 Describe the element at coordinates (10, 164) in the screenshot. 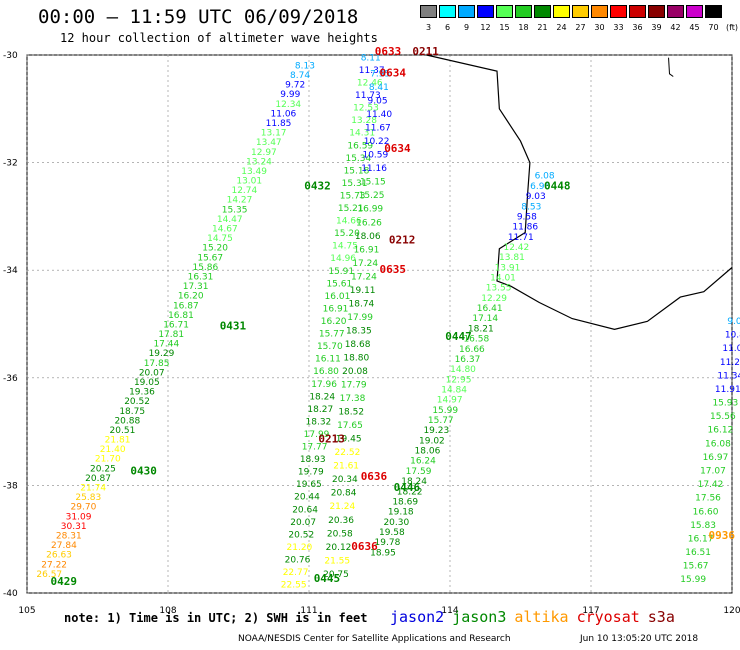

I see `lat-tick-label: -32` at that location.